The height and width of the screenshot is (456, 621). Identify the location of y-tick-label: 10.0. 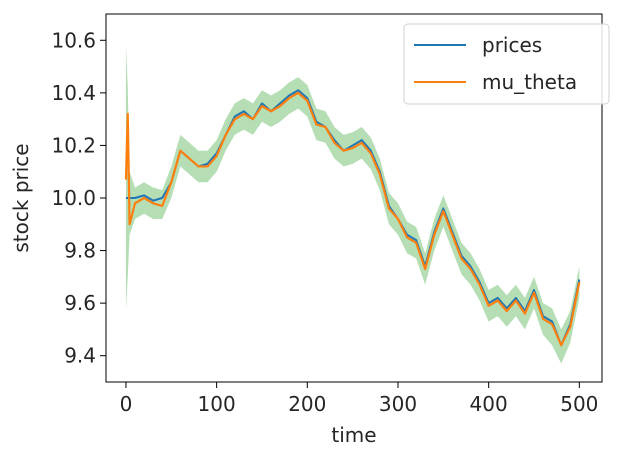
(73, 198).